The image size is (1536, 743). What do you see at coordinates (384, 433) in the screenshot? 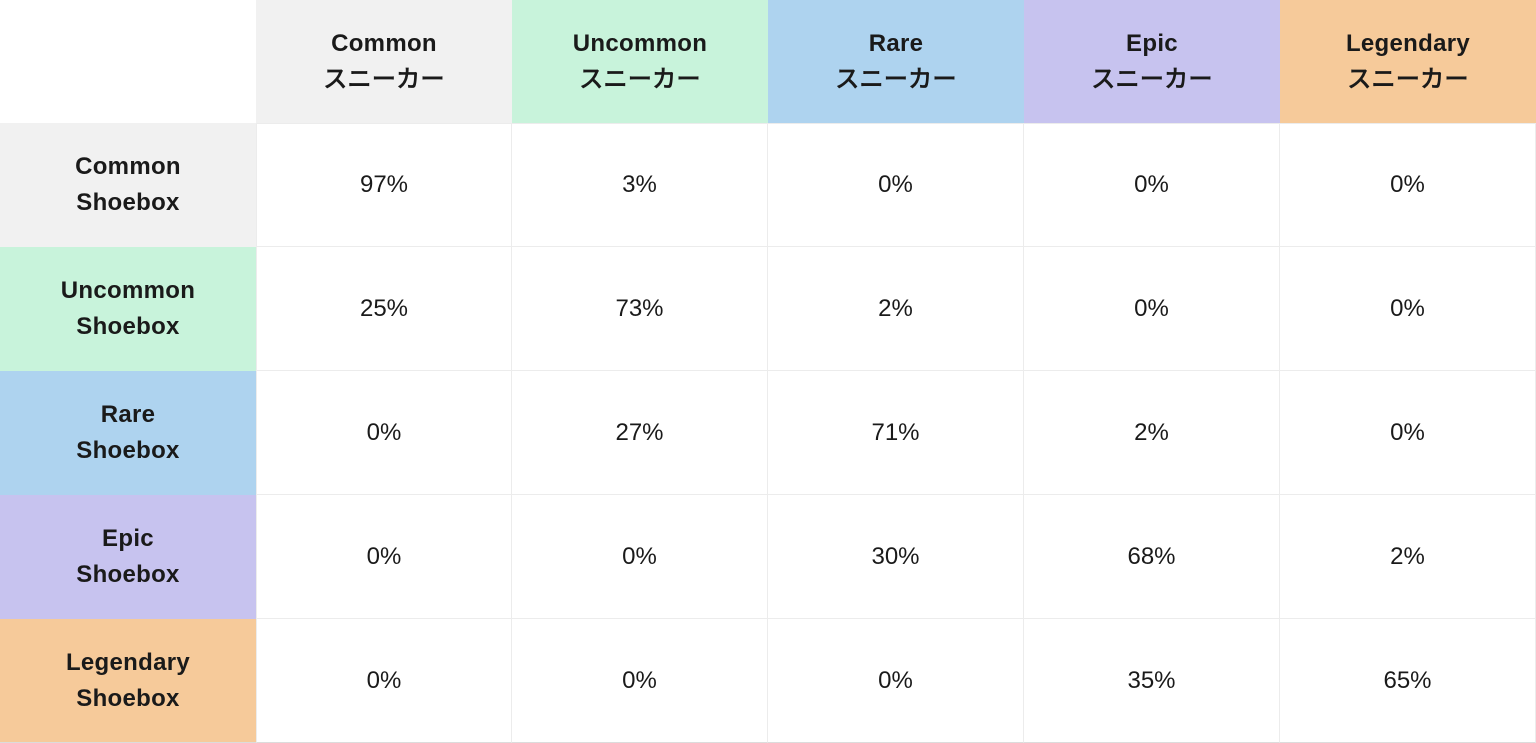
I see `cell-rare-shoebox-common-sneaker: 0%` at bounding box center [384, 433].